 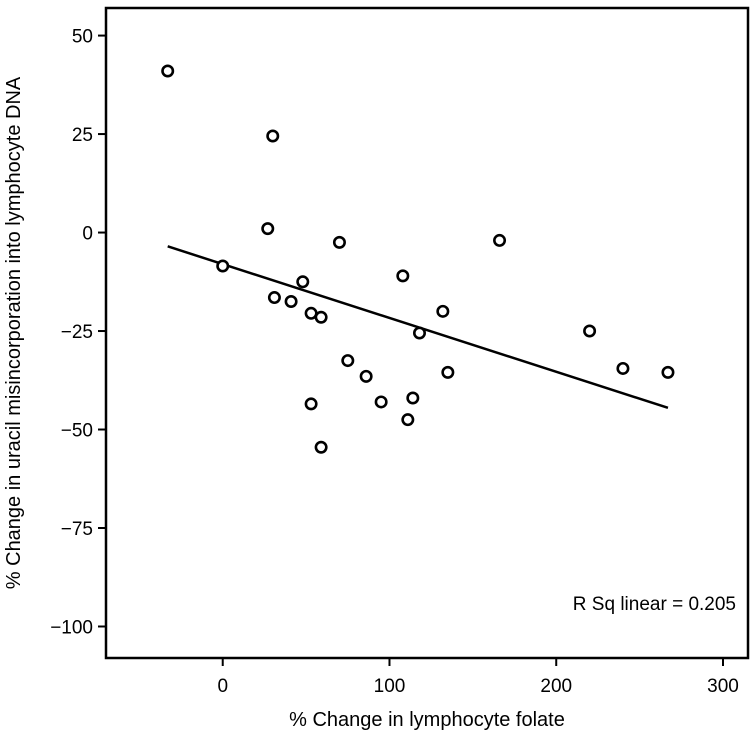 I want to click on x-tick-label: 0, so click(x=222, y=686).